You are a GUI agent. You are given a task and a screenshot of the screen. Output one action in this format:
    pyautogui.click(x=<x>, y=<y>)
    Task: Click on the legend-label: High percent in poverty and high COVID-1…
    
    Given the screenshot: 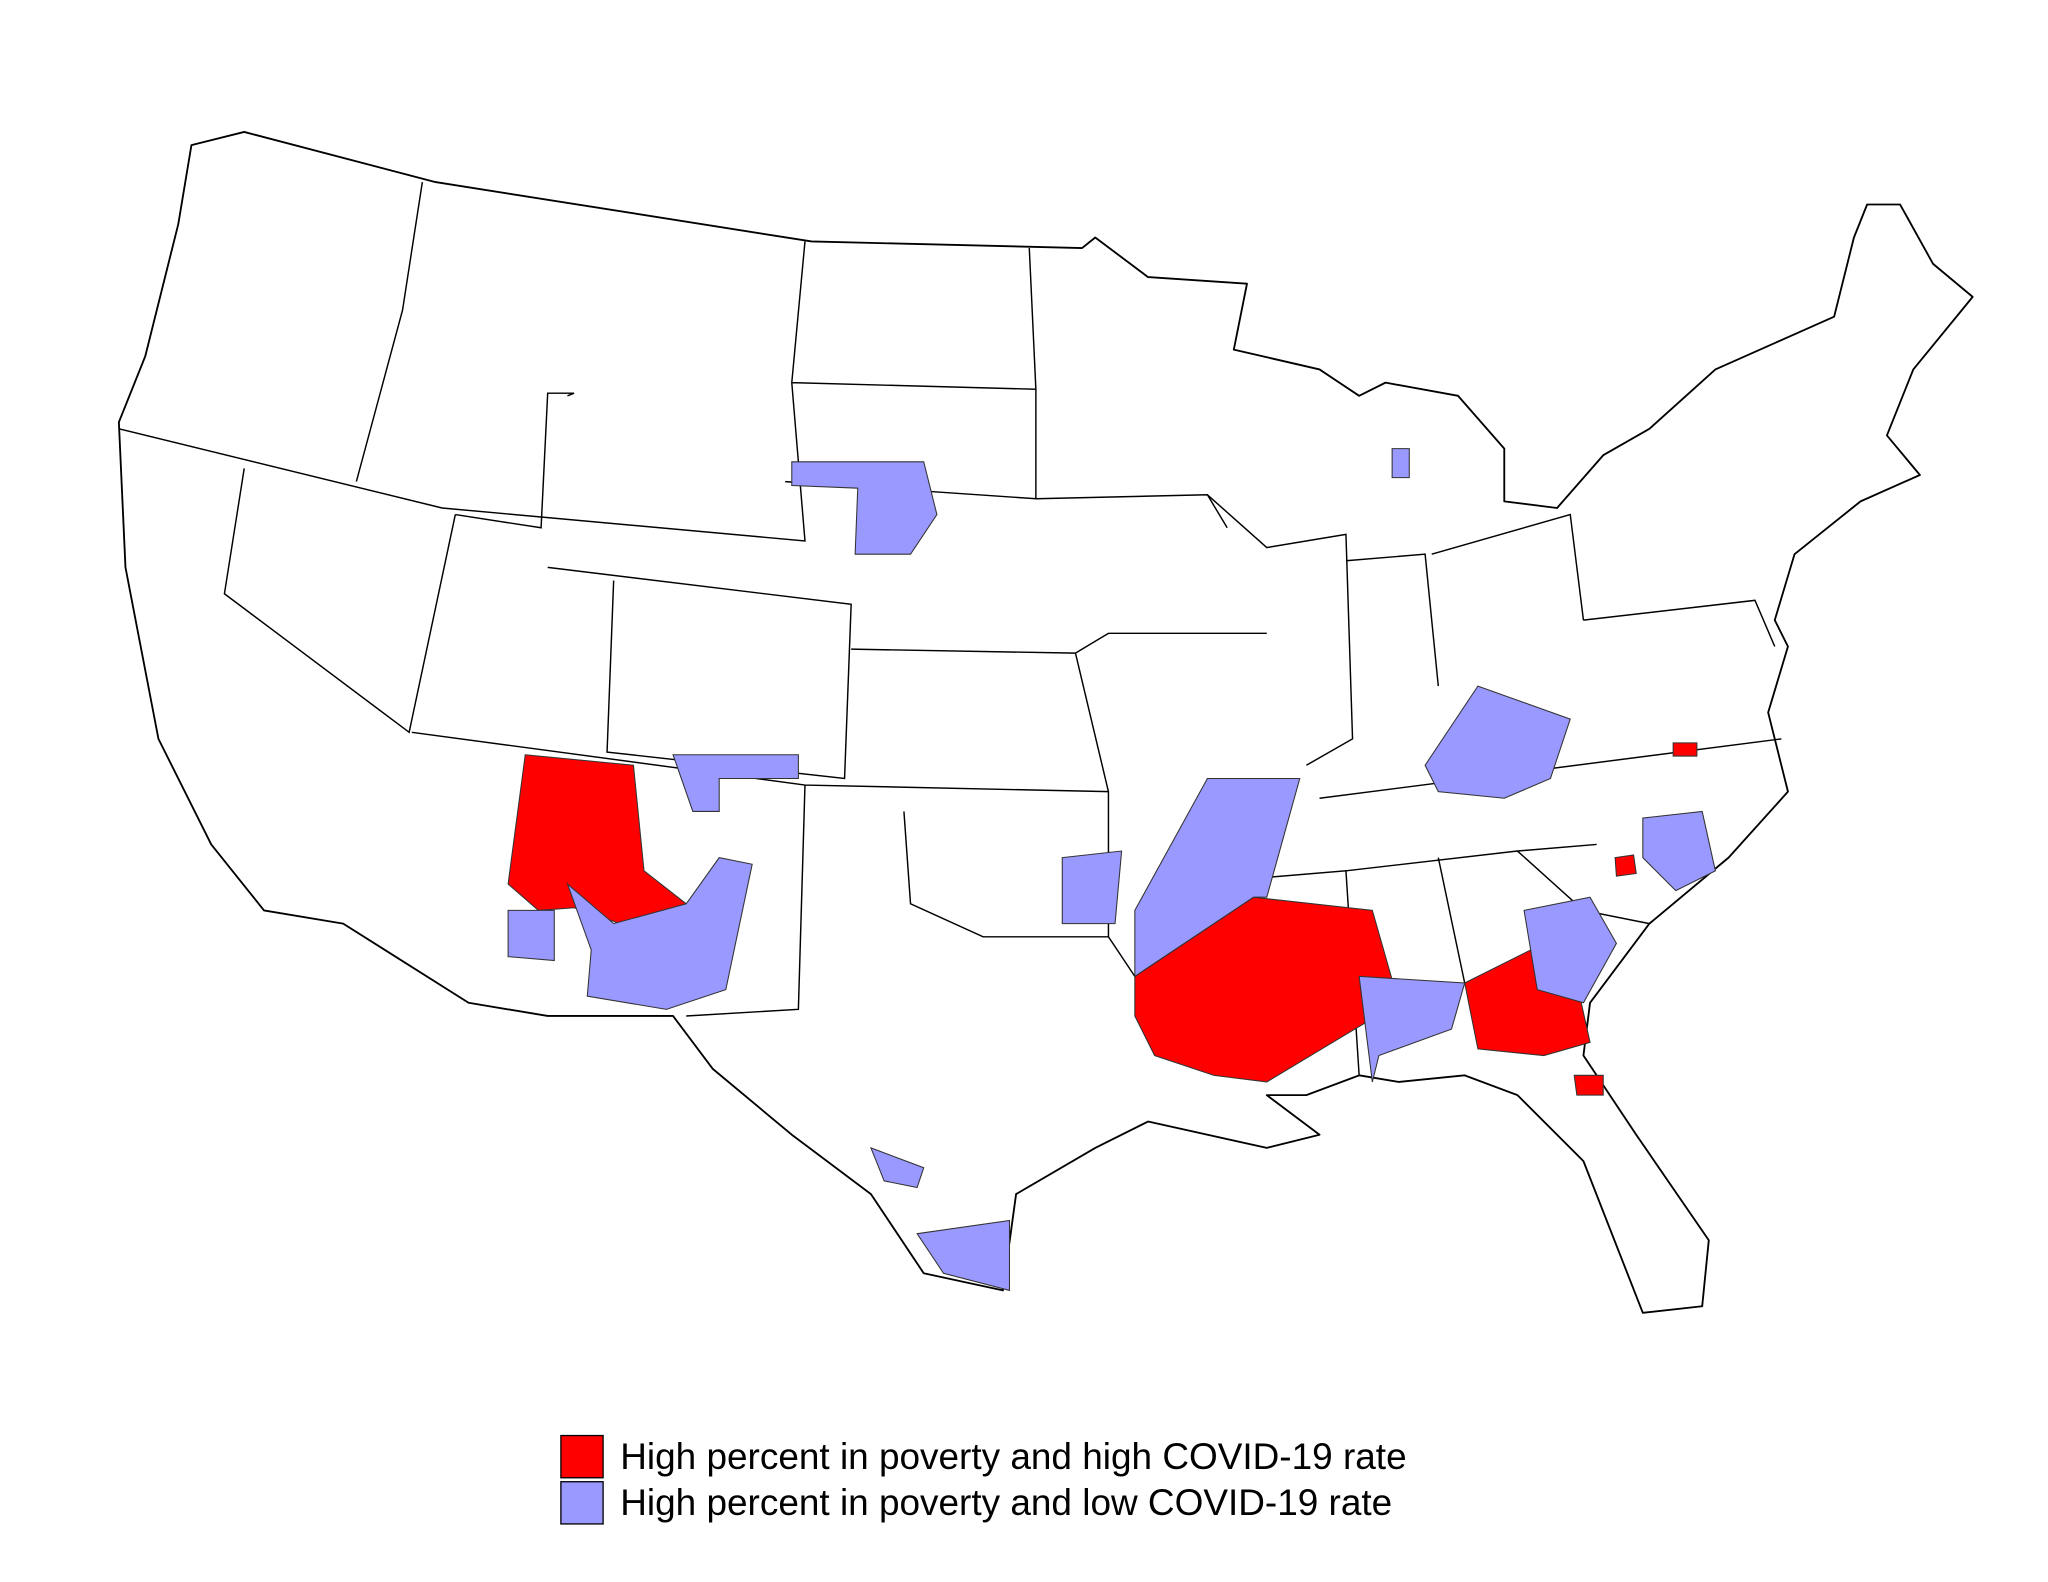 What is the action you would take?
    pyautogui.click(x=1013, y=1456)
    